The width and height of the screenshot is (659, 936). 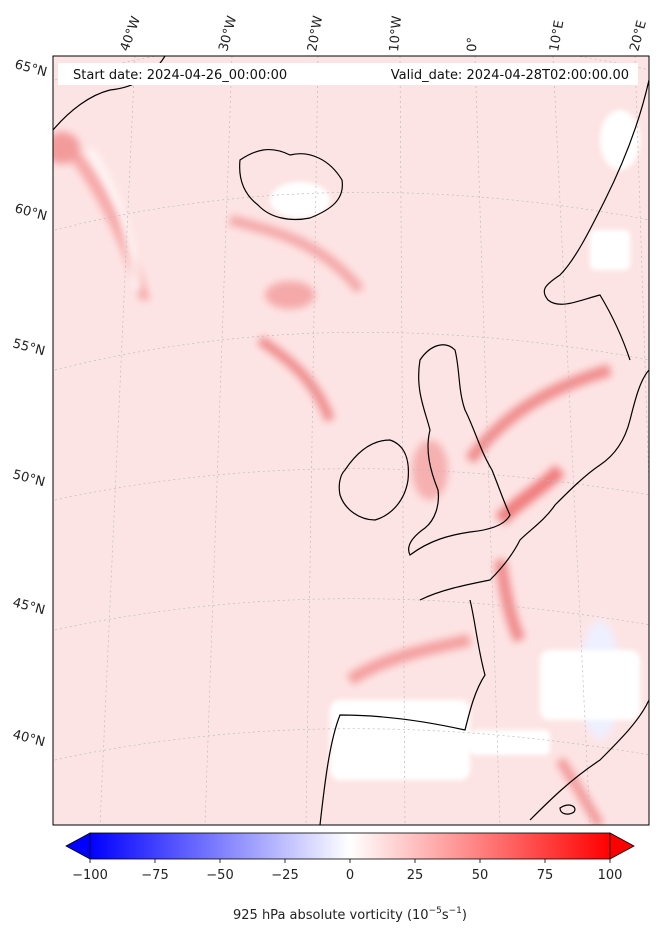 What do you see at coordinates (31, 212) in the screenshot?
I see `lat-label-60n: 60°N` at bounding box center [31, 212].